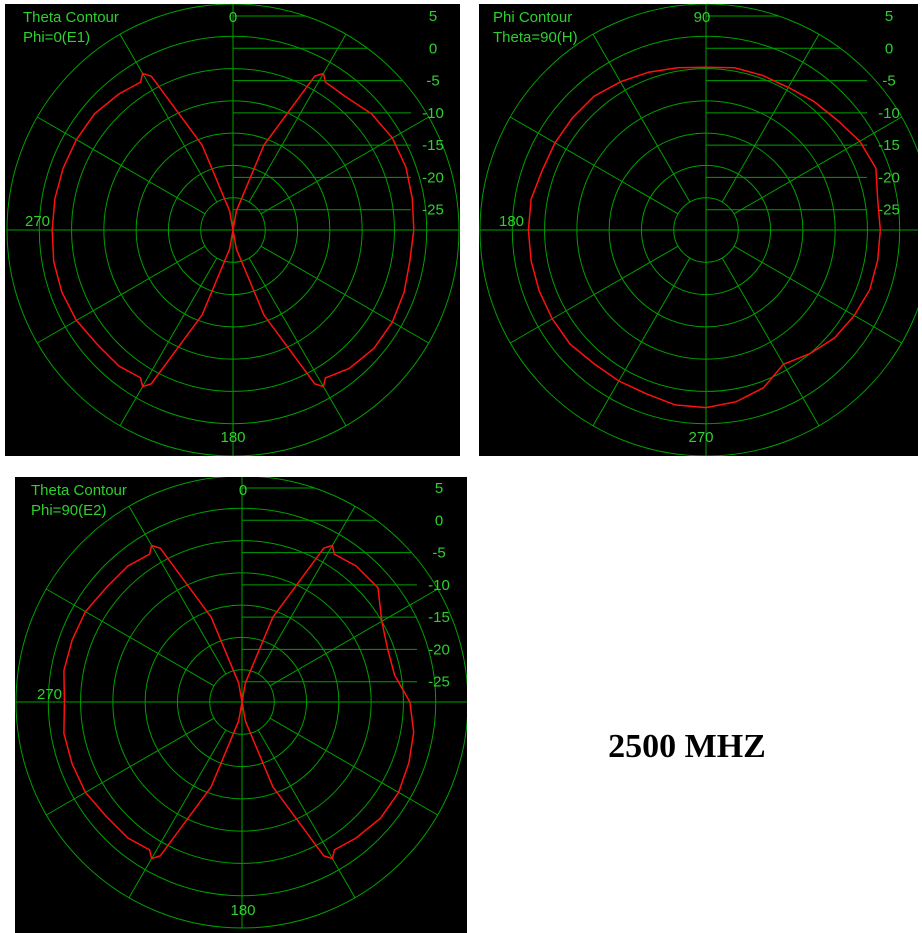 The height and width of the screenshot is (933, 922). I want to click on chart-subtitle: Phi=0(E1), so click(56, 37).